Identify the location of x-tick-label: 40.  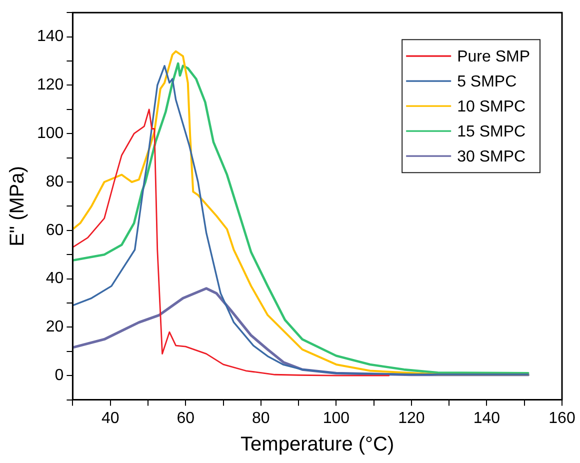
(110, 418).